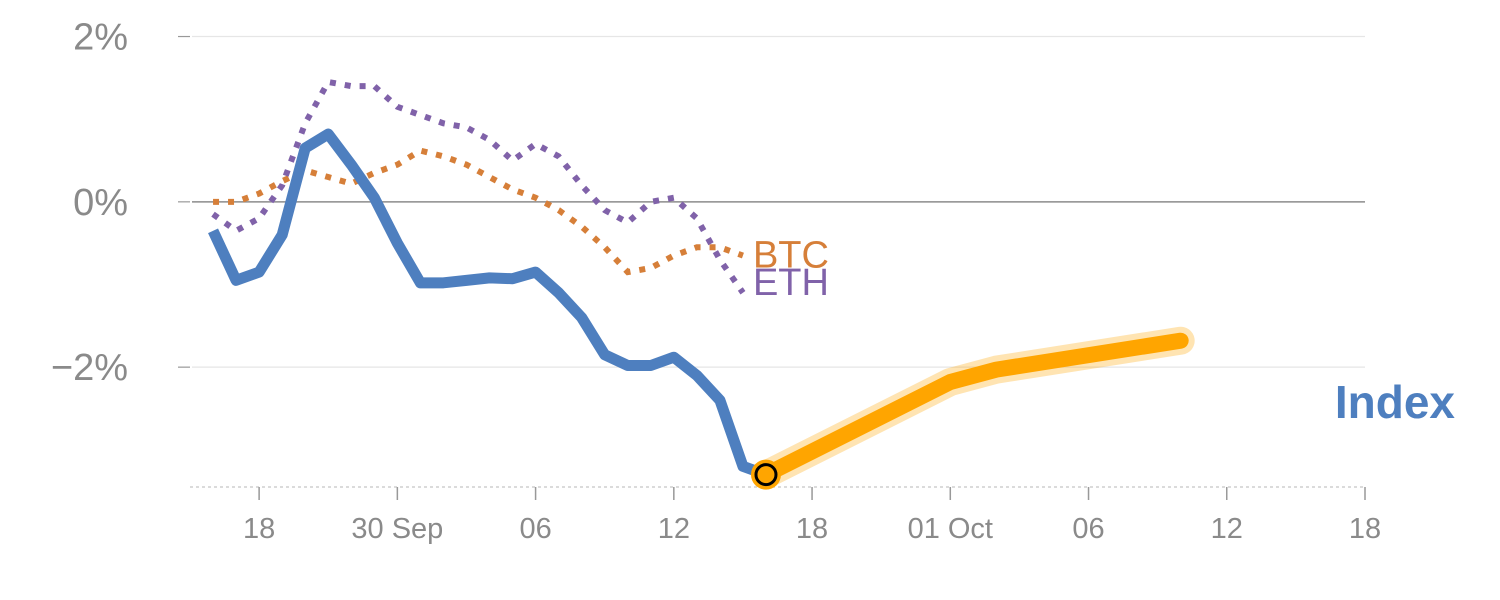 This screenshot has width=1500, height=600. I want to click on forecast-line, so click(973, 407).